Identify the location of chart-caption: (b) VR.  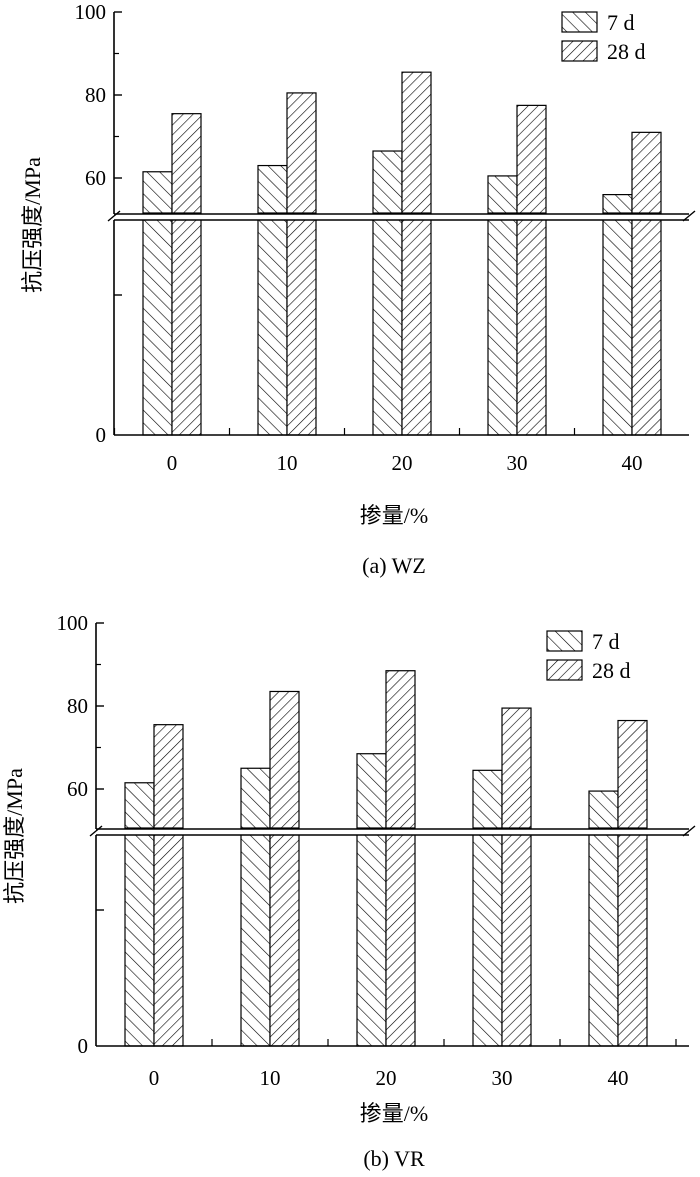
(394, 1158).